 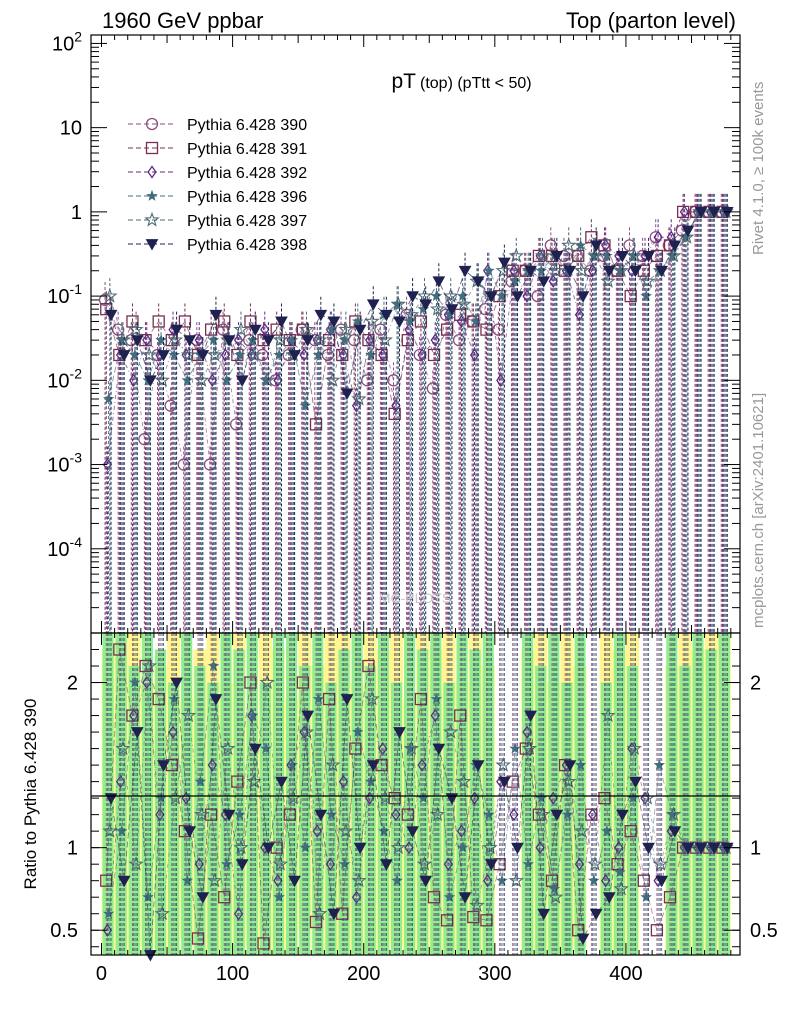 What do you see at coordinates (247, 197) in the screenshot?
I see `legend-label: Pythia 6.428 396` at bounding box center [247, 197].